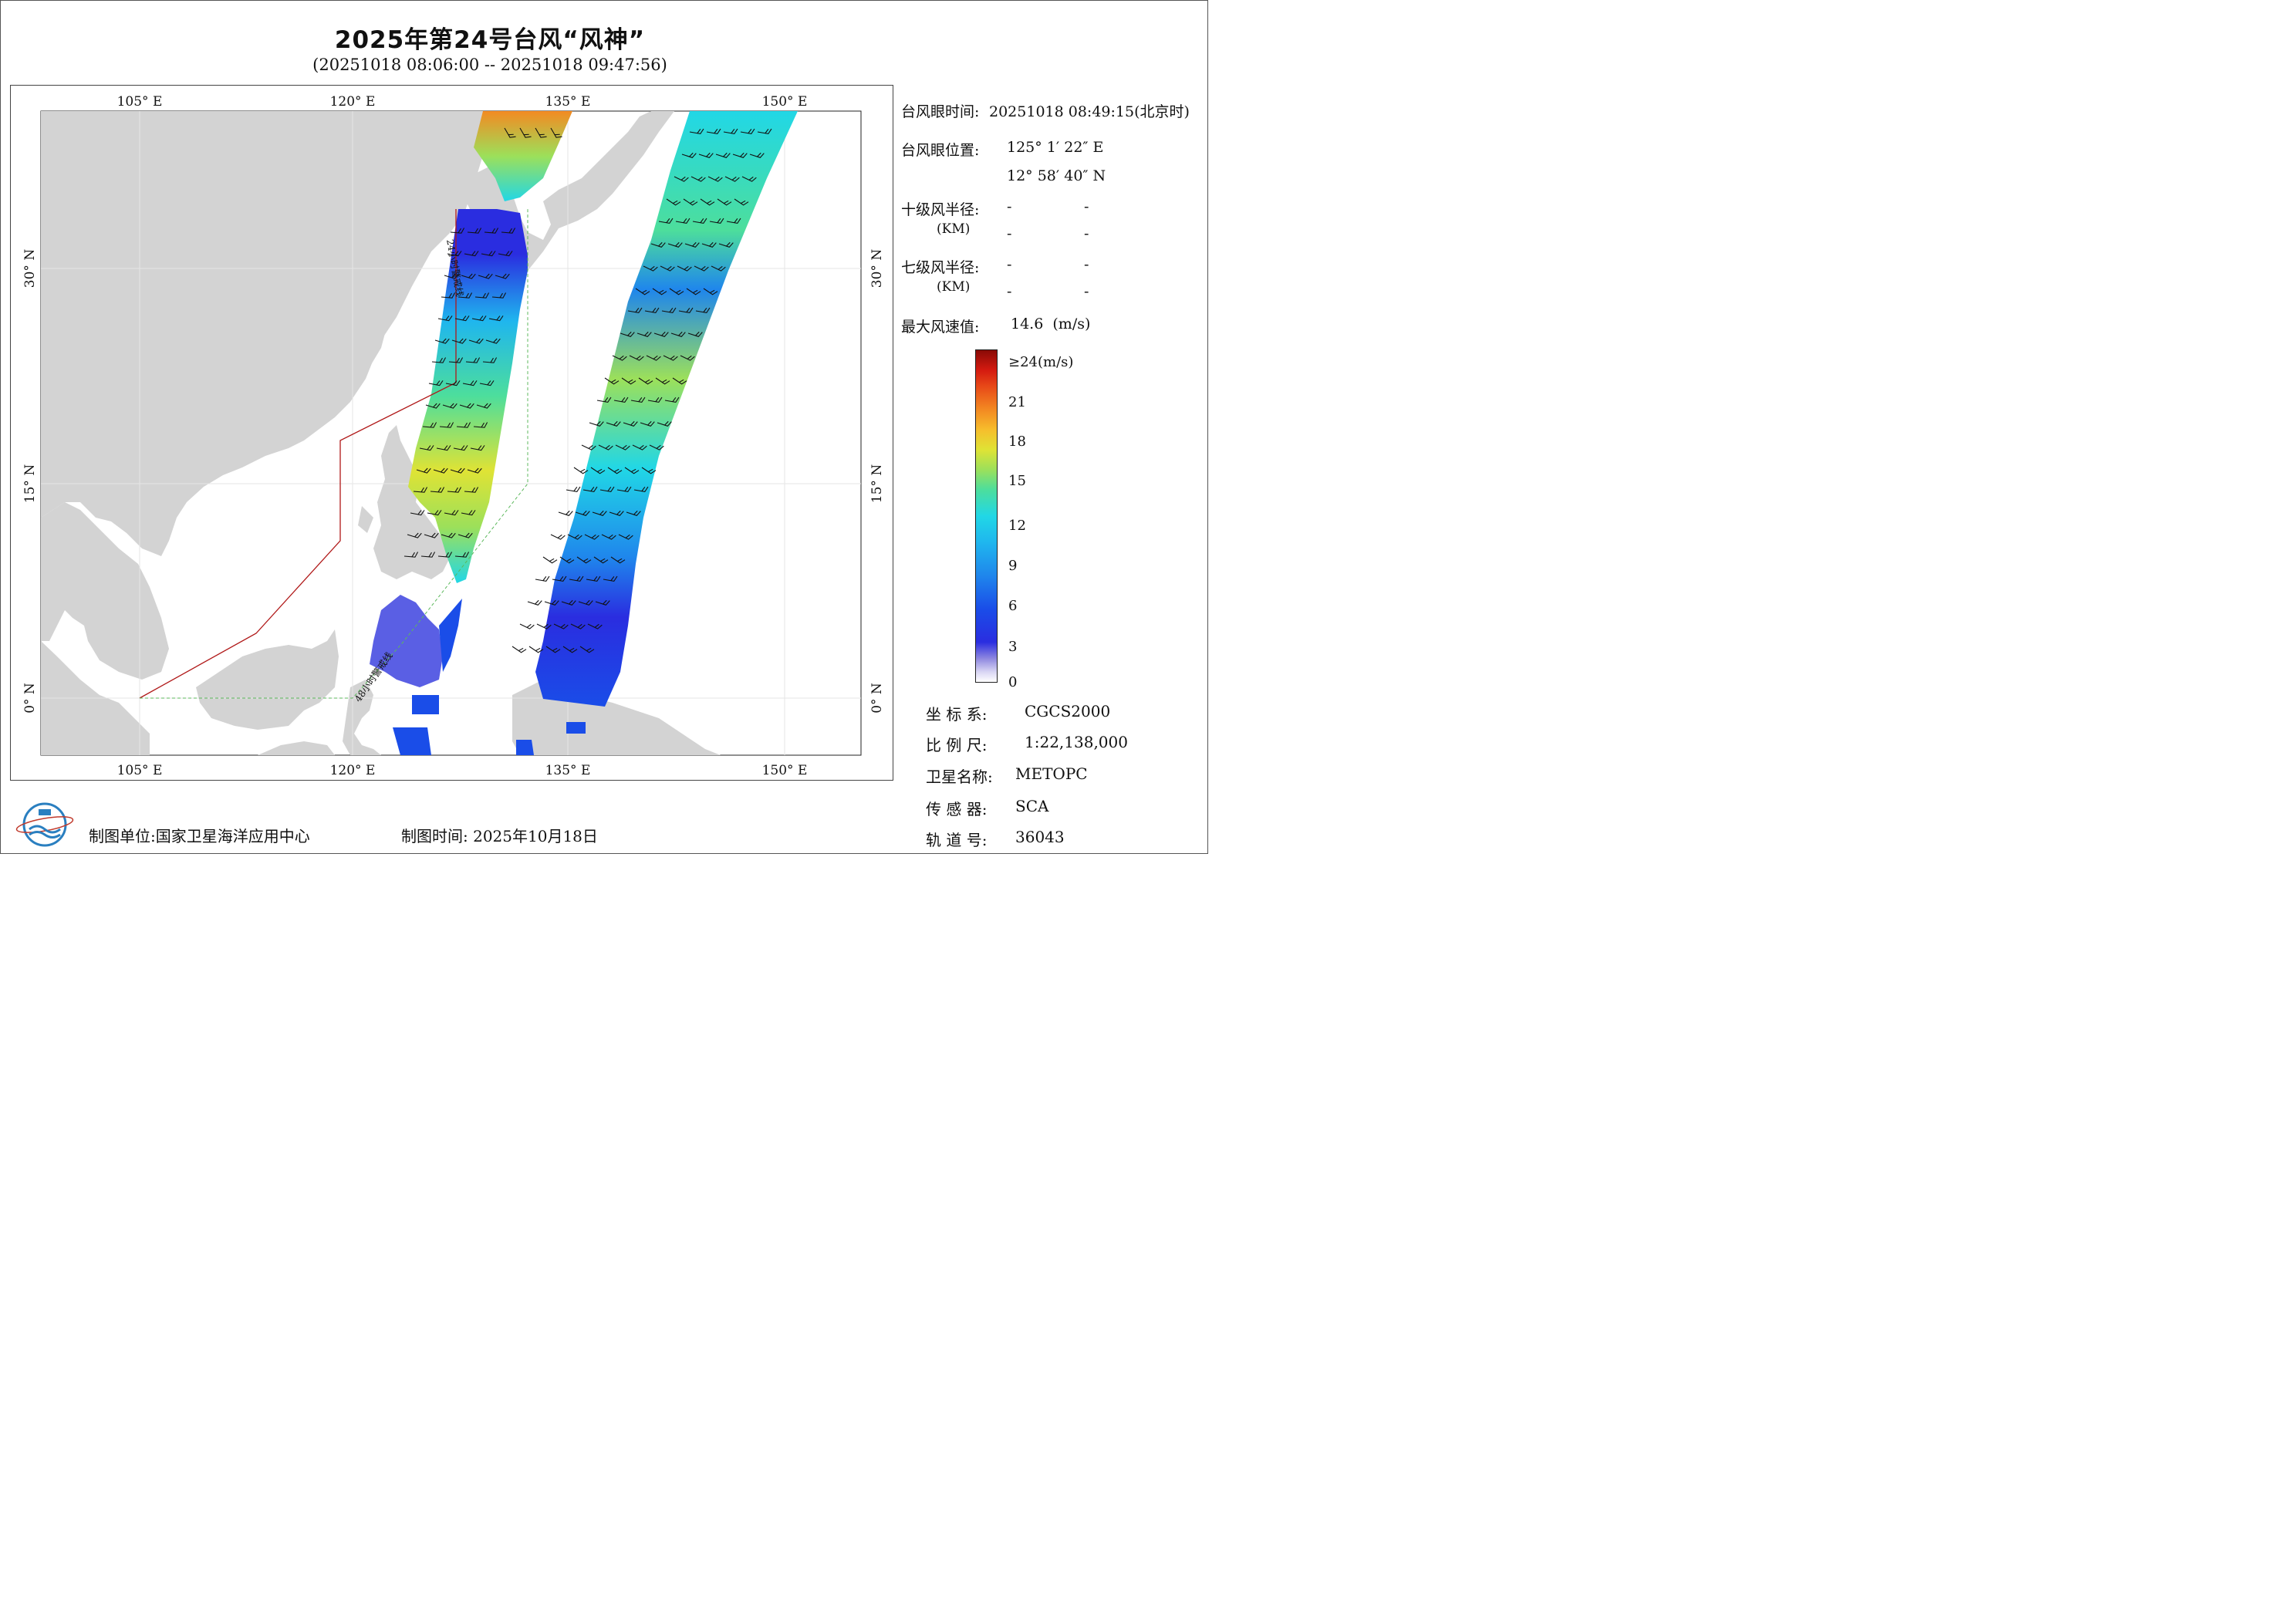 The image size is (2296, 1623). Describe the element at coordinates (1068, 711) in the screenshot. I see `crs-value: CGCS2000` at that location.